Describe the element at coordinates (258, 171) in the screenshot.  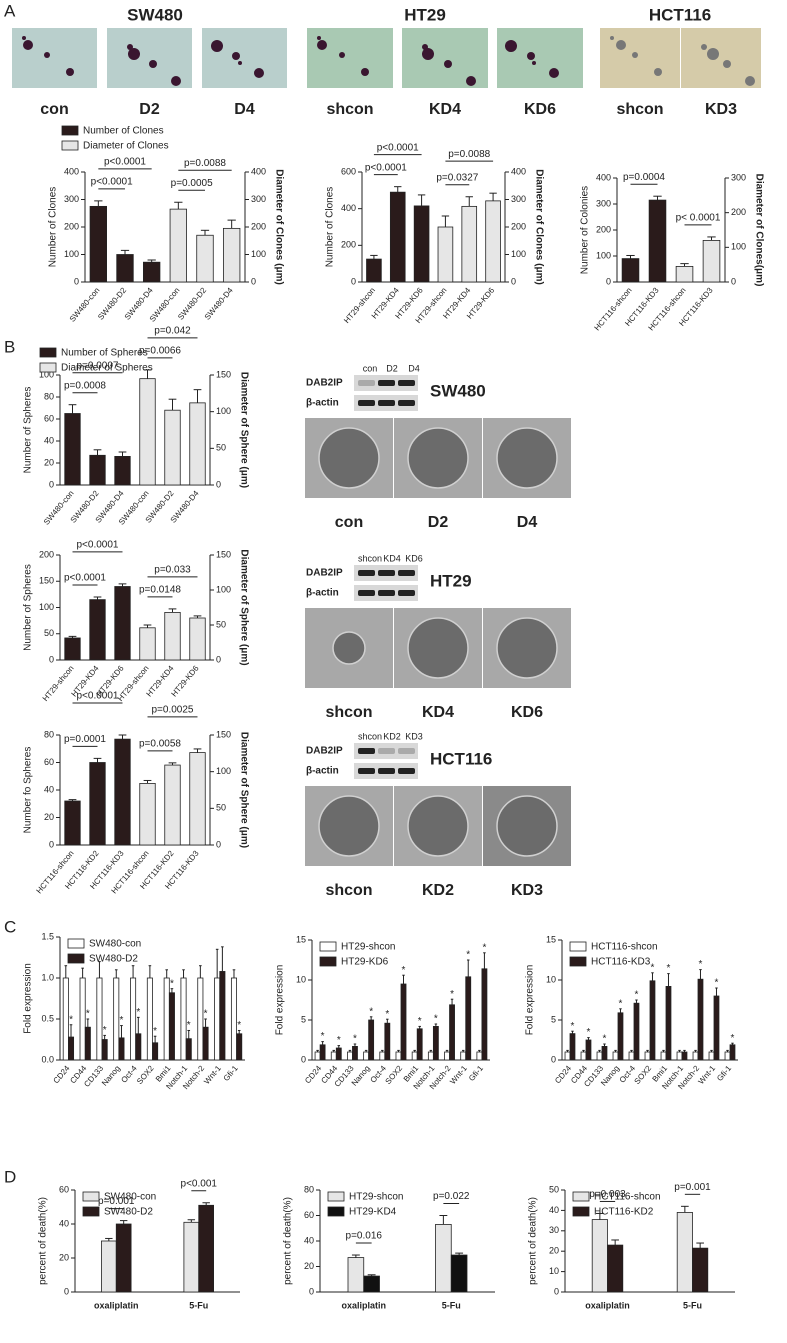
I see `y2-tick-label: 400` at that location.